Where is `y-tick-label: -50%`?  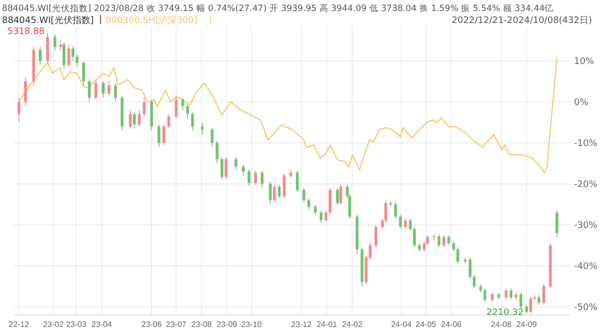 y-tick-label: -50% is located at coordinates (586, 307).